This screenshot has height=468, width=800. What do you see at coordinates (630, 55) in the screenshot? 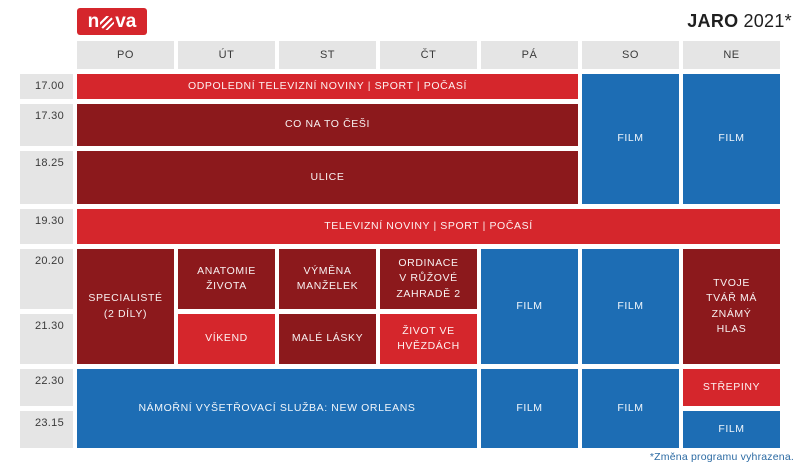
I see `day-header-so: SO` at bounding box center [630, 55].